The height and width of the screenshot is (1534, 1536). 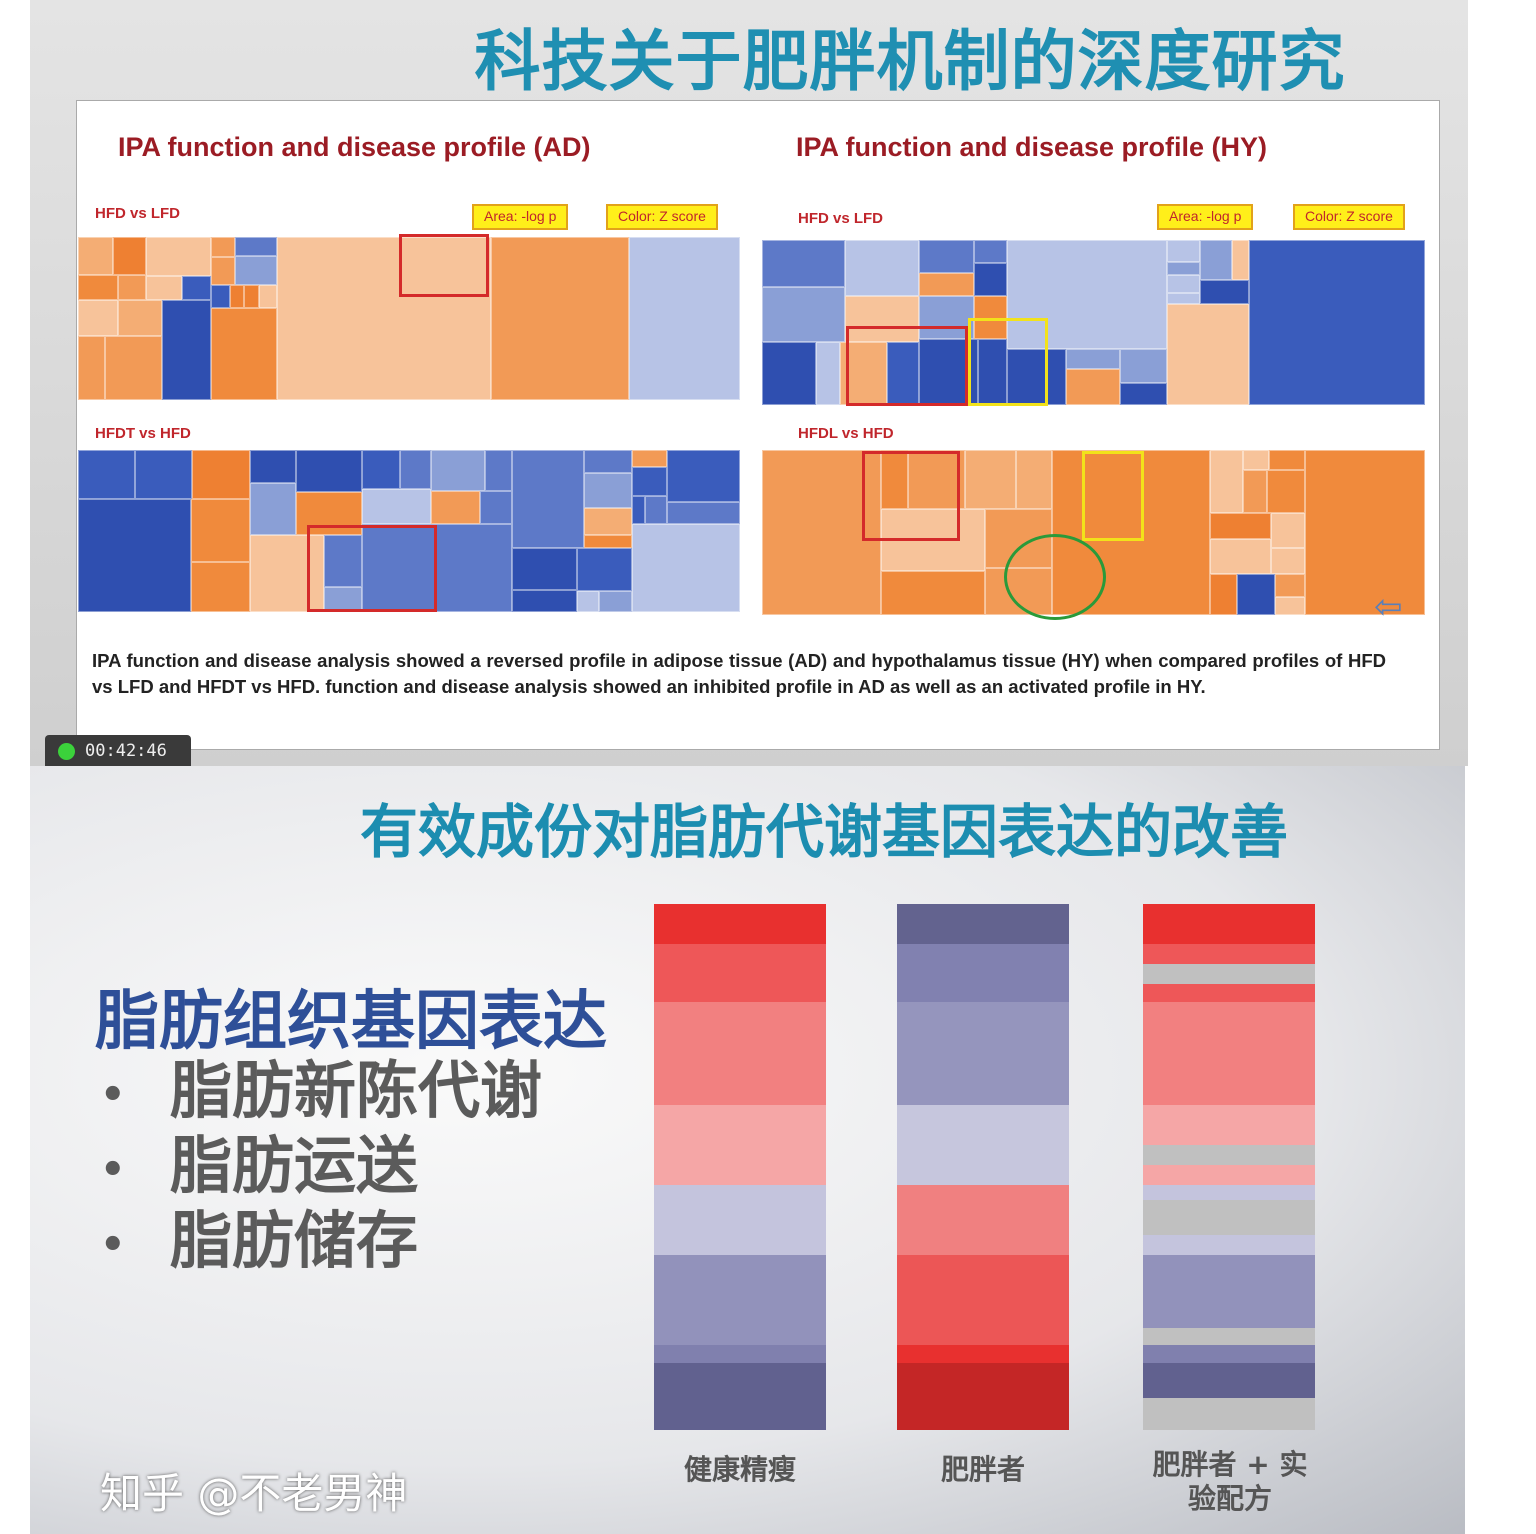 I want to click on expression-column-obese, so click(x=983, y=1167).